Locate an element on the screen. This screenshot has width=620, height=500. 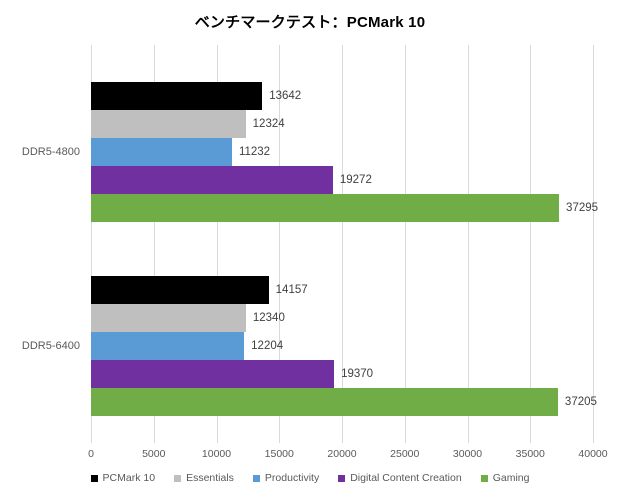
category-label-ddr5-6400: DDR5-6400 is located at coordinates (50, 346).